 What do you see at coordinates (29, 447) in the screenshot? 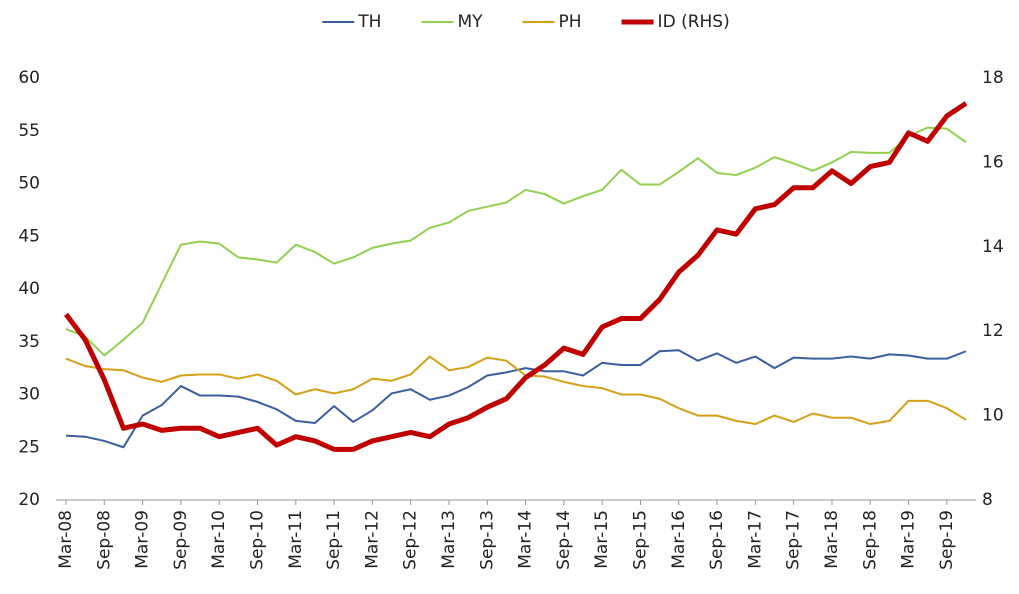
I see `y-tick-label: 25` at bounding box center [29, 447].